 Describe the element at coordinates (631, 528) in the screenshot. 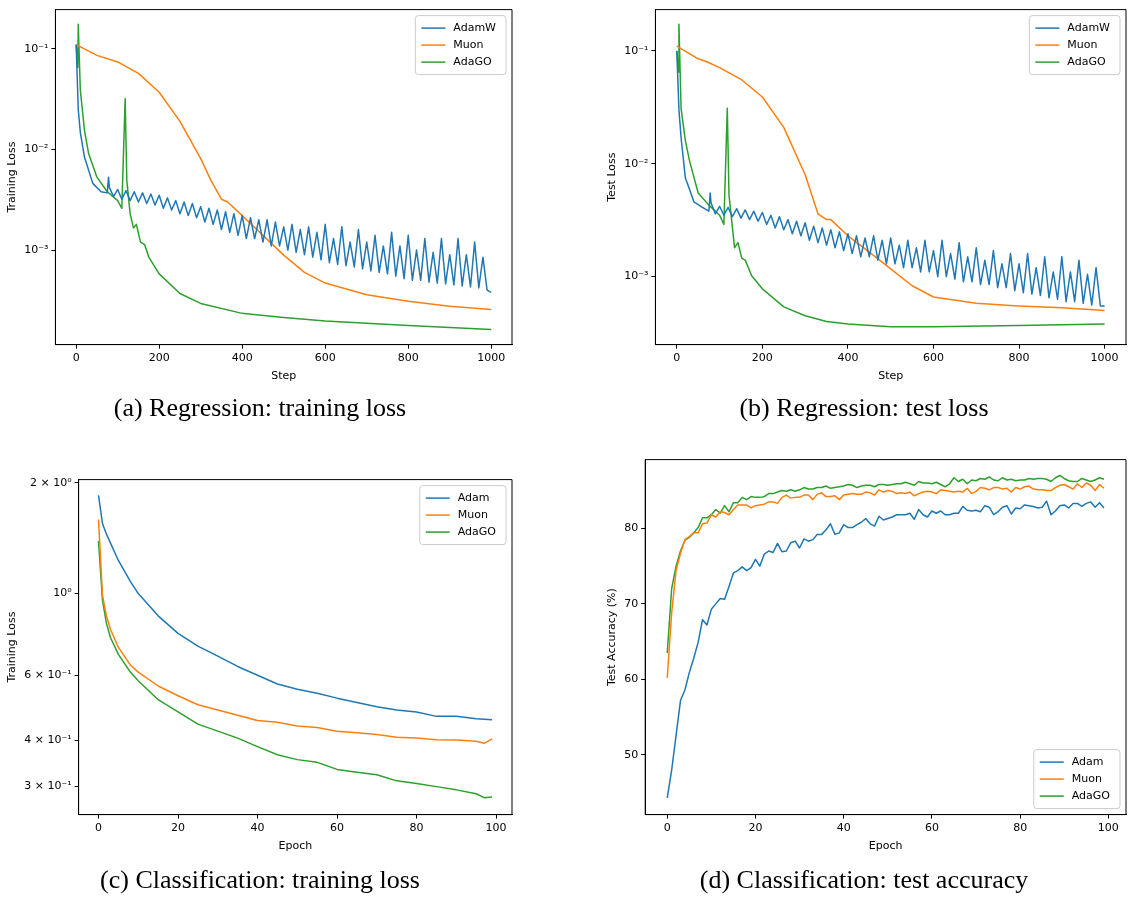

I see `y-tick-label: 80` at that location.